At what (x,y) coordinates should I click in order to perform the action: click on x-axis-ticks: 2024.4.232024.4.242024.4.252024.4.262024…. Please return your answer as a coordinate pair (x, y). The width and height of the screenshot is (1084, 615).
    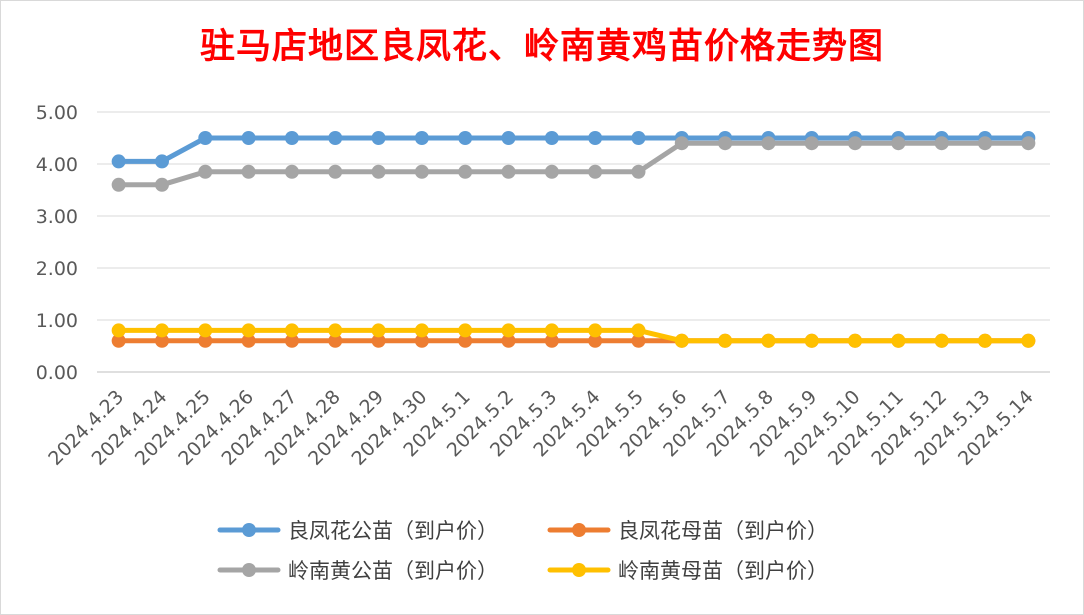
    Looking at the image, I should click on (541, 428).